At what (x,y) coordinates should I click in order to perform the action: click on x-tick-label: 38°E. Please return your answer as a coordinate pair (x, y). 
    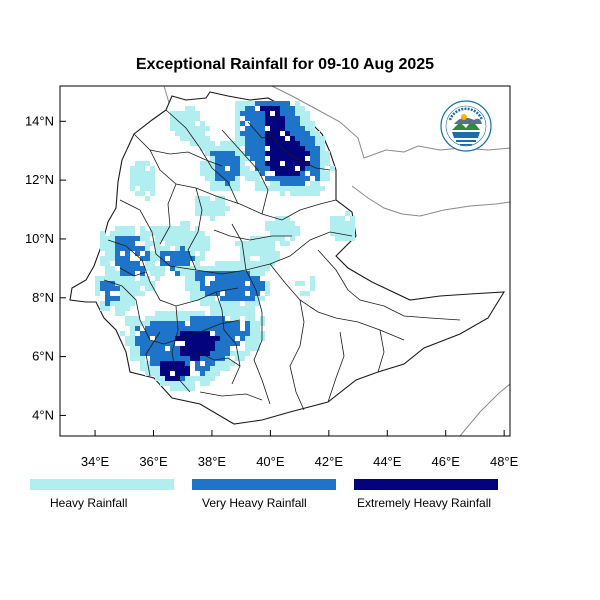
    Looking at the image, I should click on (212, 461).